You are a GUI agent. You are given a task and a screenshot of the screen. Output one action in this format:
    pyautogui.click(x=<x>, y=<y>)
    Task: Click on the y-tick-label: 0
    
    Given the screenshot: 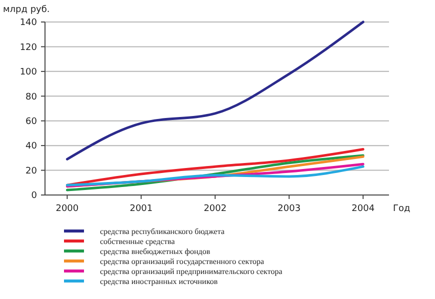 What is the action you would take?
    pyautogui.click(x=34, y=196)
    